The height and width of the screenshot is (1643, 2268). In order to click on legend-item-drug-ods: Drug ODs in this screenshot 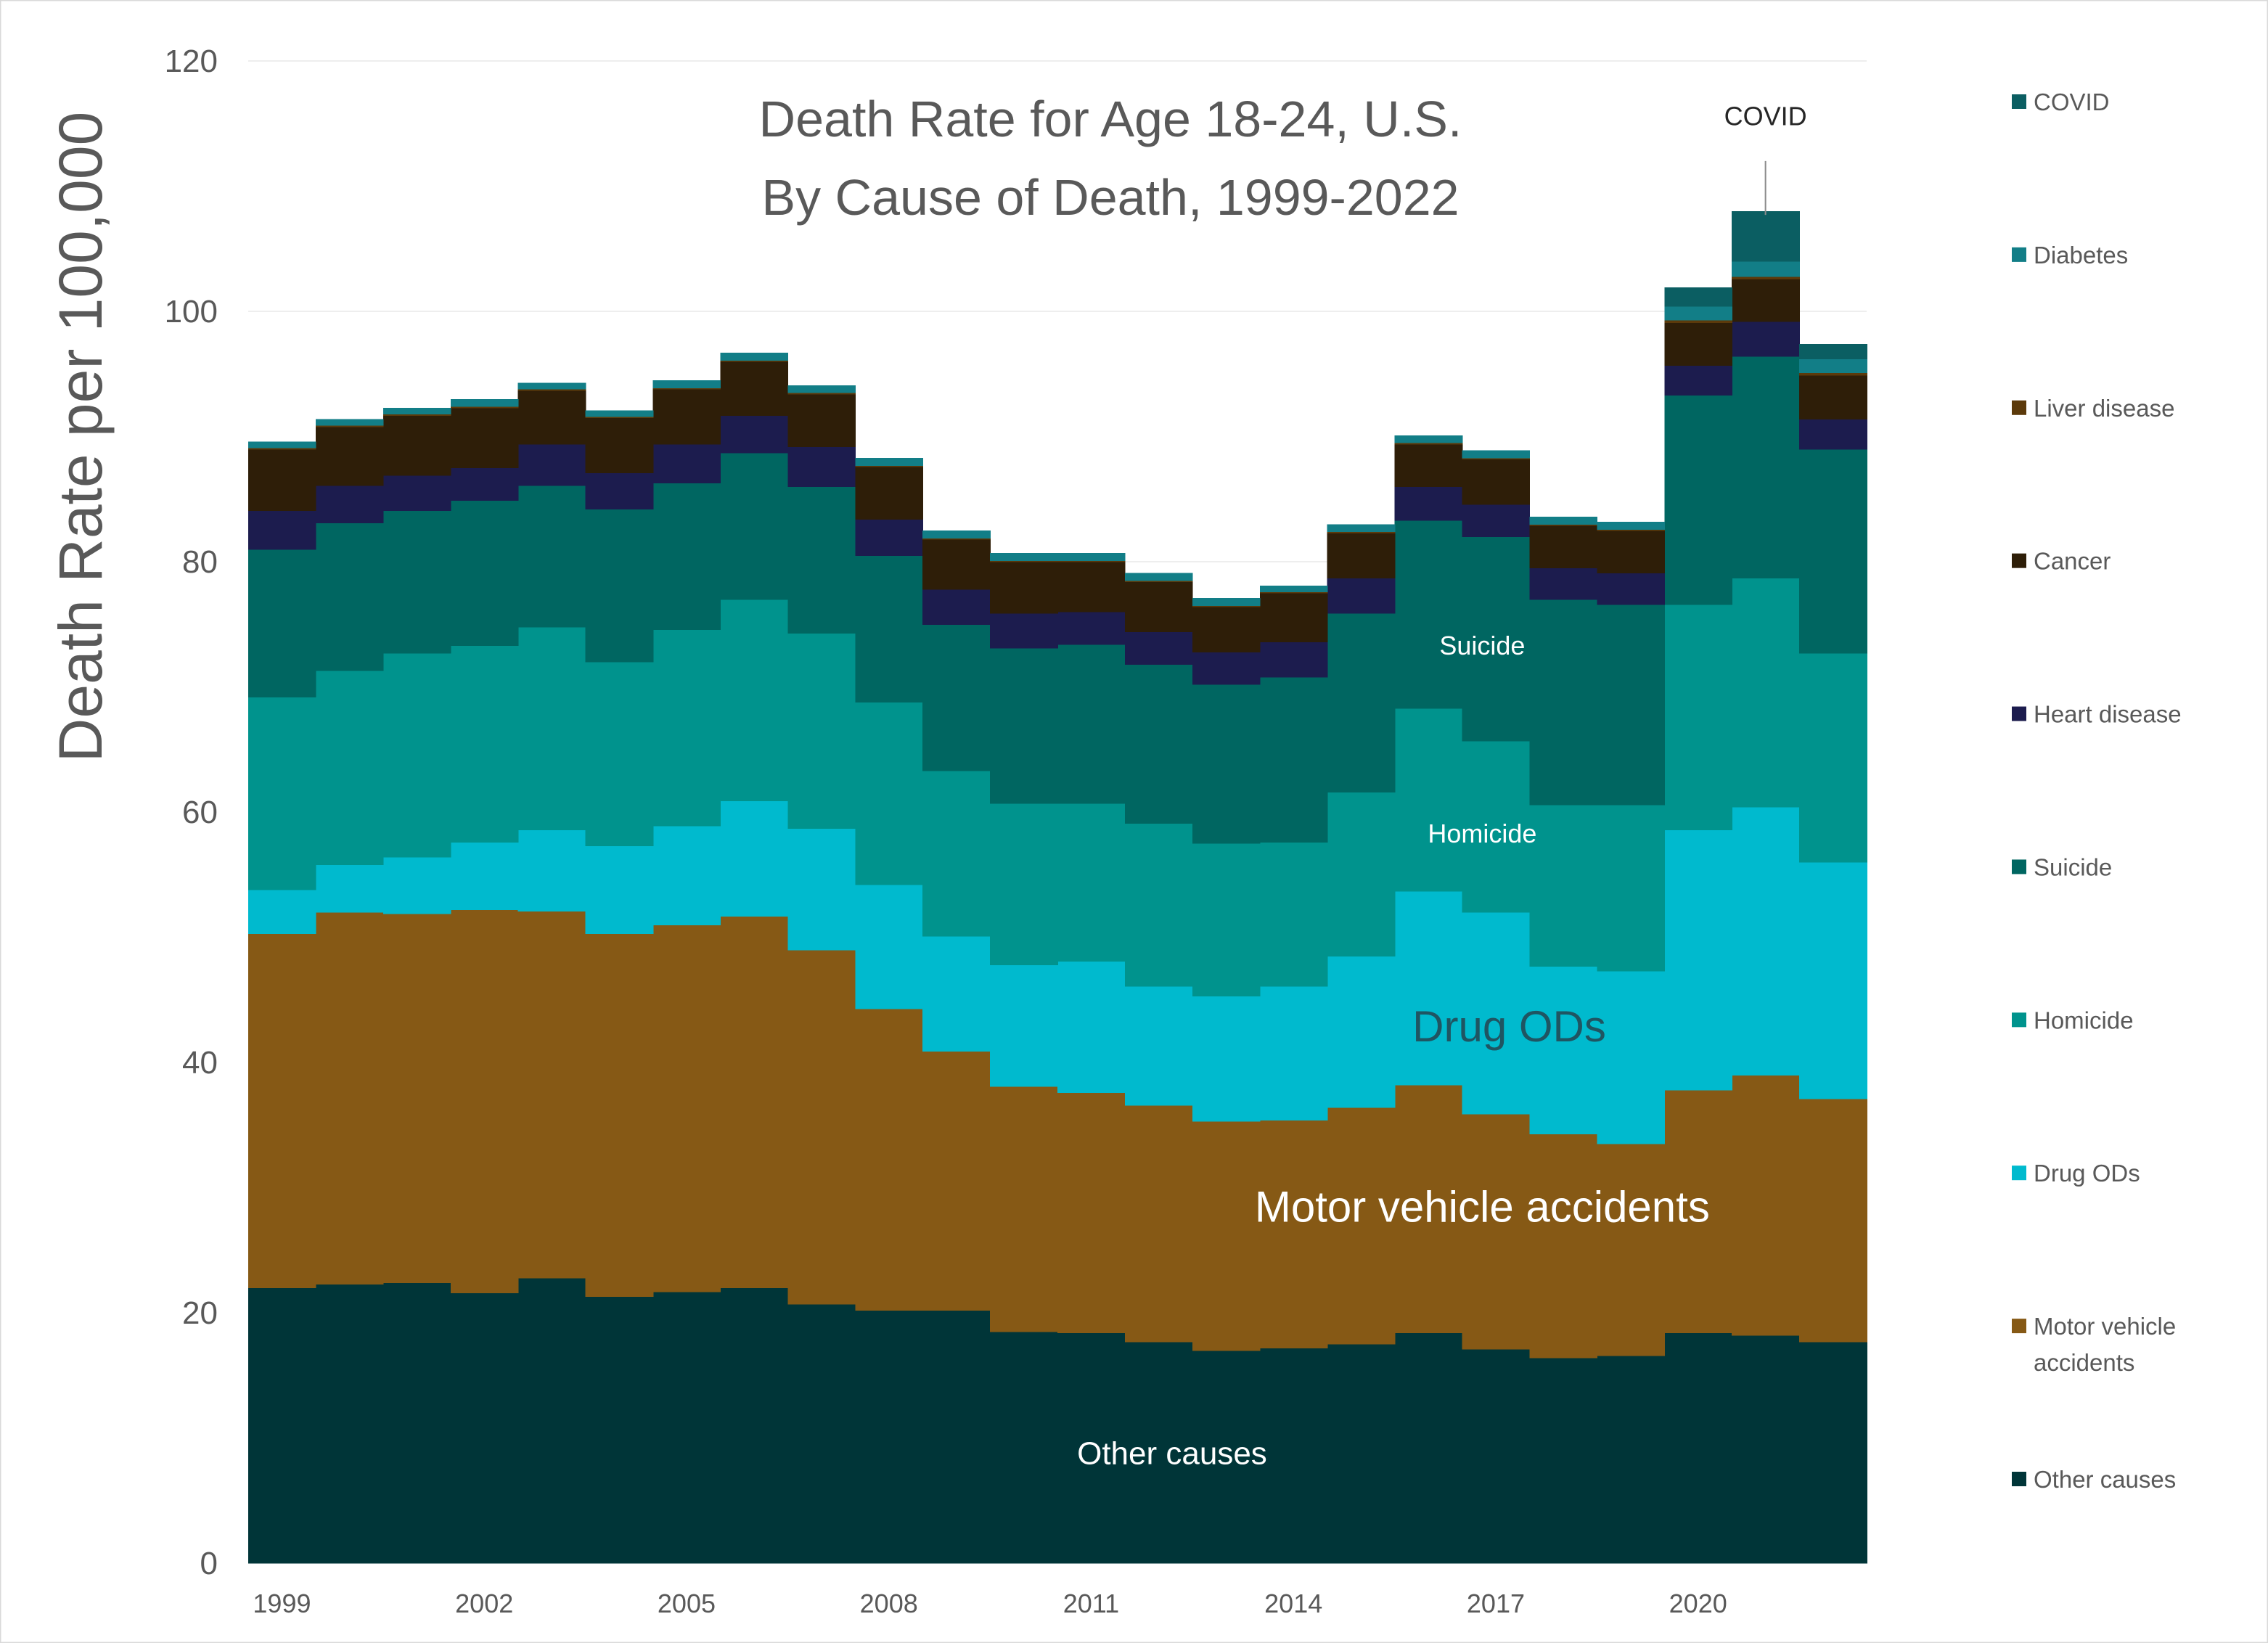, I will do `click(2076, 1174)`.